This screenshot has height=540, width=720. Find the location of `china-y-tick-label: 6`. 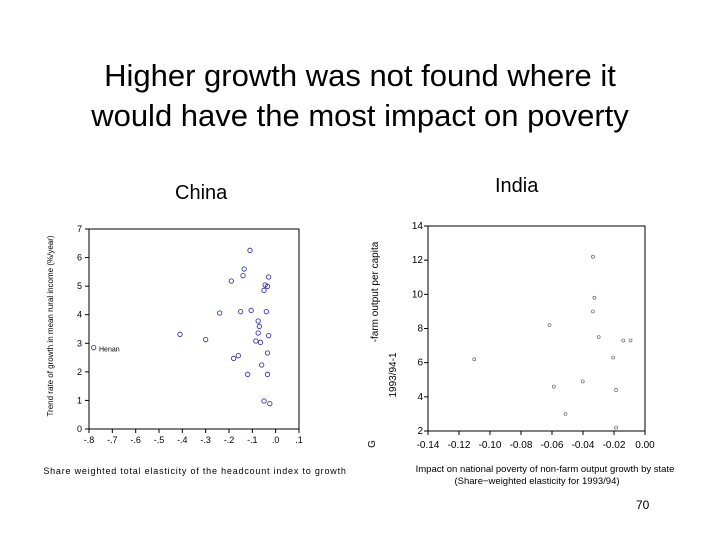

china-y-tick-label: 6 is located at coordinates (79, 258).